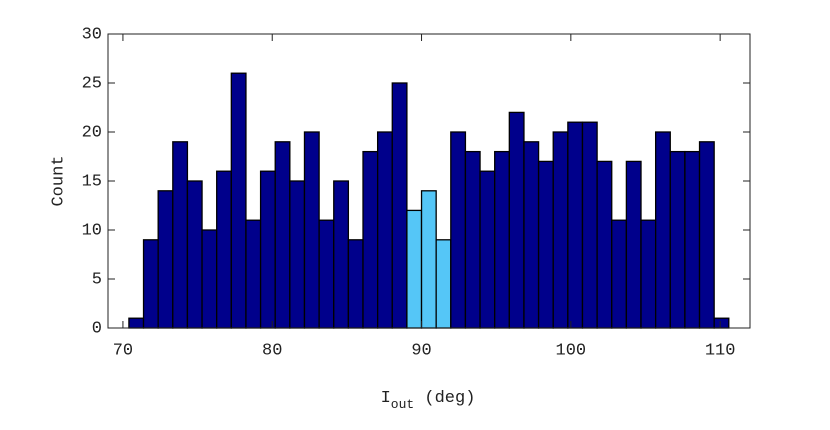  What do you see at coordinates (386, 398) in the screenshot?
I see `x-axis-label-base: I` at bounding box center [386, 398].